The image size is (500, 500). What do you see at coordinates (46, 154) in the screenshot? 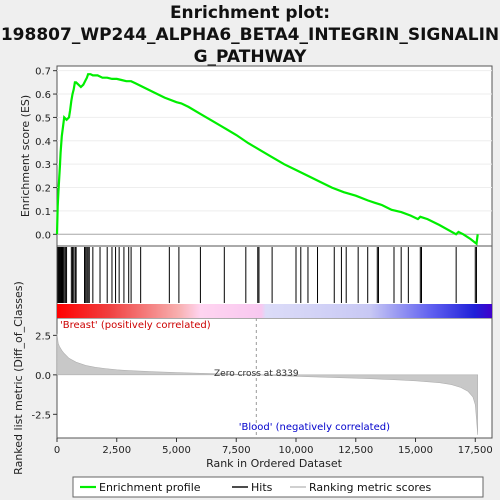
I see `es-y-ticks: 0.0 0.1 0.2 0.3 0.4 0.5 0.6 0.7` at bounding box center [46, 154].